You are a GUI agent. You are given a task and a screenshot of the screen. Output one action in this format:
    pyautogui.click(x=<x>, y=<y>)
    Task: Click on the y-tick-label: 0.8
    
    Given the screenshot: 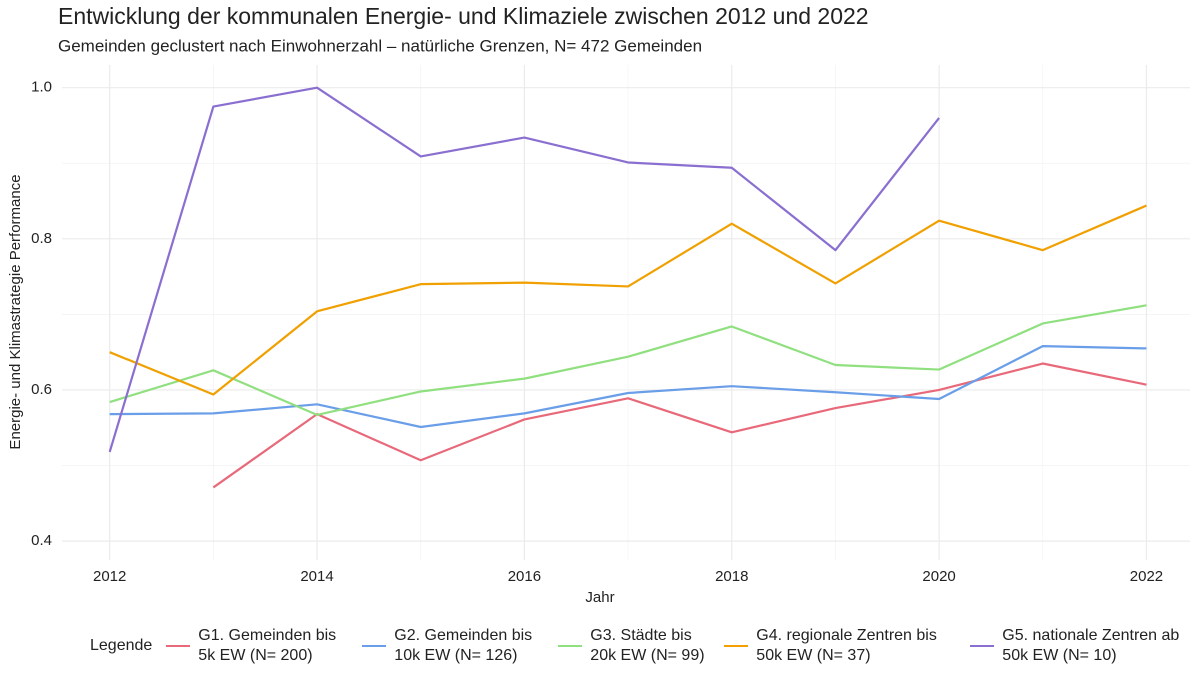 What is the action you would take?
    pyautogui.click(x=41, y=238)
    